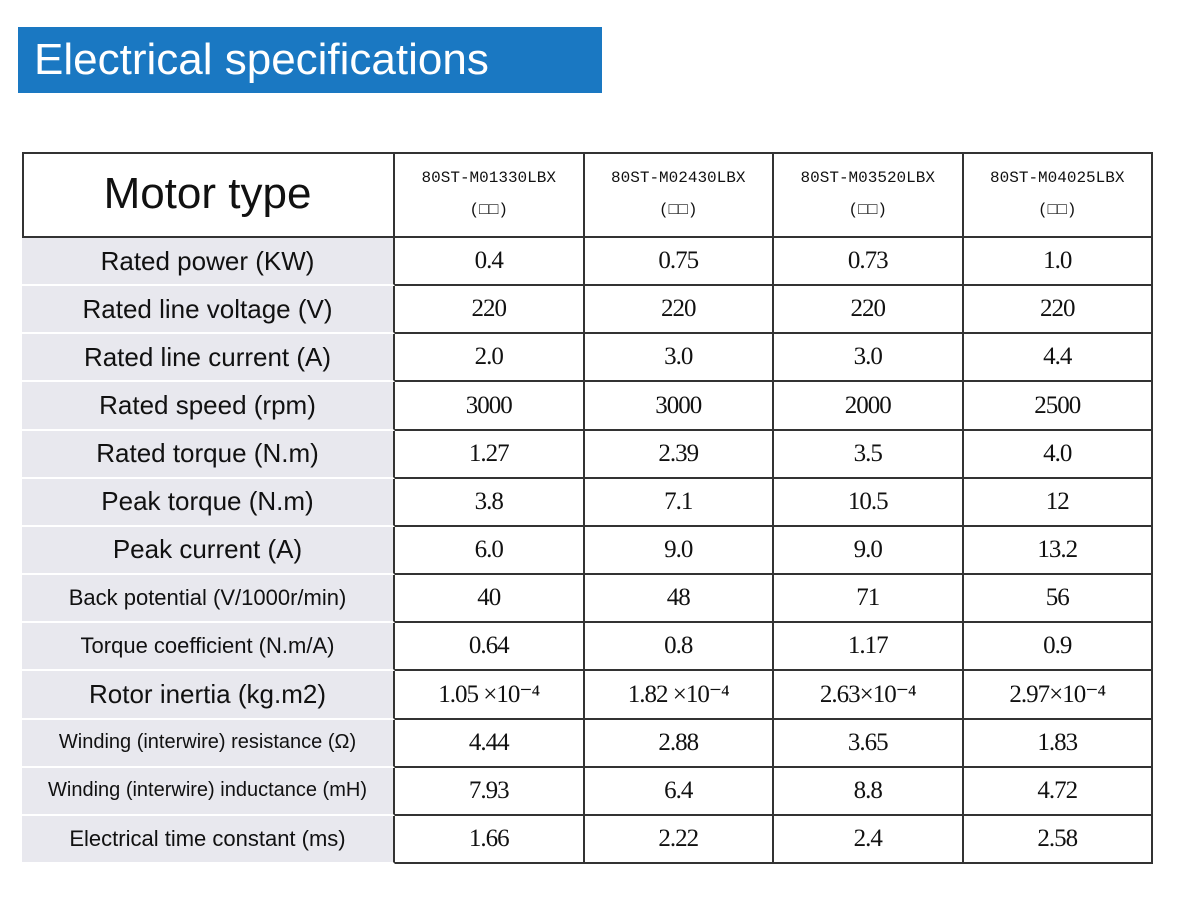 This screenshot has width=1200, height=909. Describe the element at coordinates (1058, 647) in the screenshot. I see `value-cell: 0.9` at that location.